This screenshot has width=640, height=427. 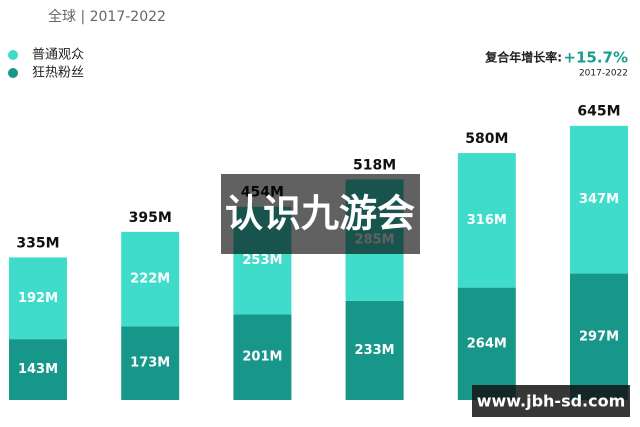 I want to click on total-label: 335M, so click(x=37, y=243).